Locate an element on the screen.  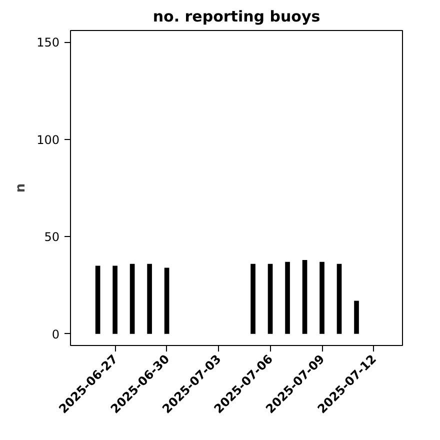
y-tick-label: 0 is located at coordinates (56, 334).